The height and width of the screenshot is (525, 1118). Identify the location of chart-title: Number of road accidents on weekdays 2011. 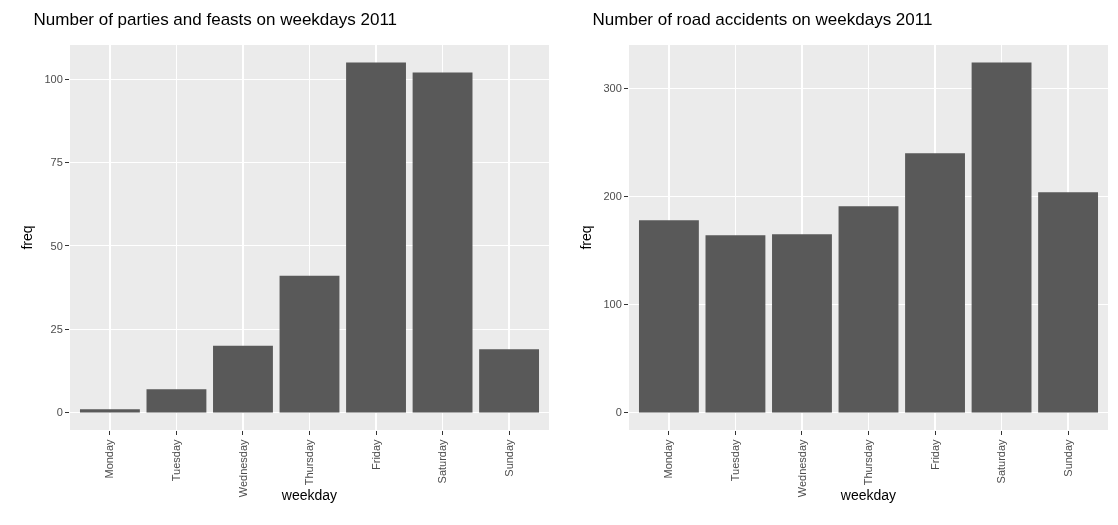
(762, 20).